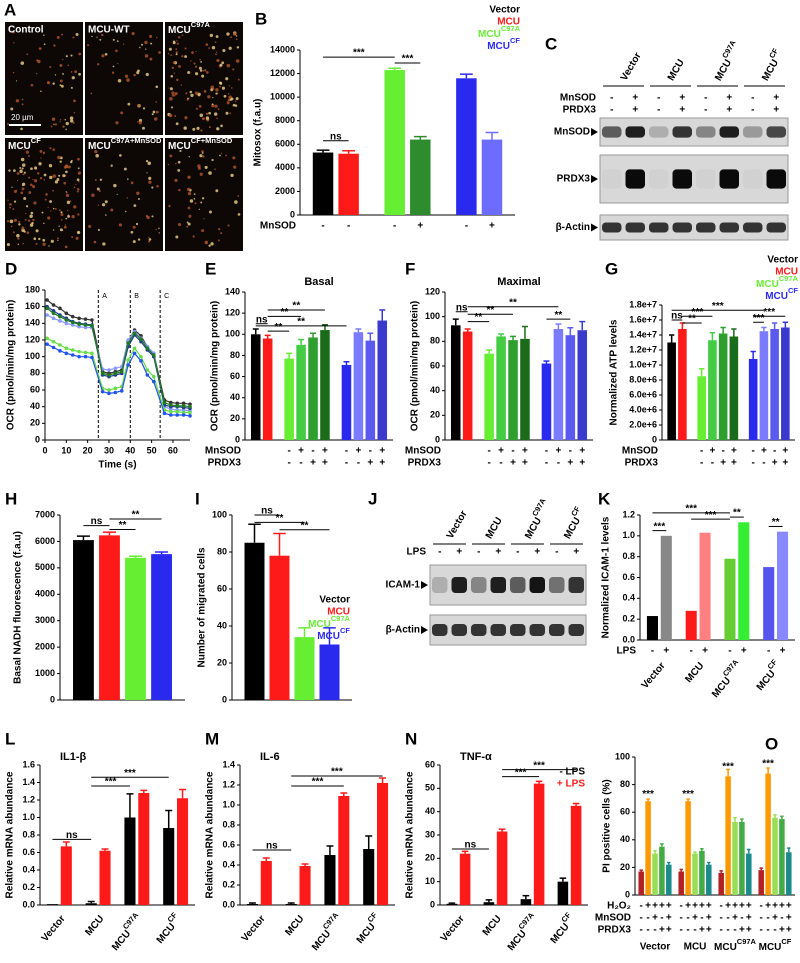  Describe the element at coordinates (580, 110) in the screenshot. I see `row-label: PRDX3` at that location.